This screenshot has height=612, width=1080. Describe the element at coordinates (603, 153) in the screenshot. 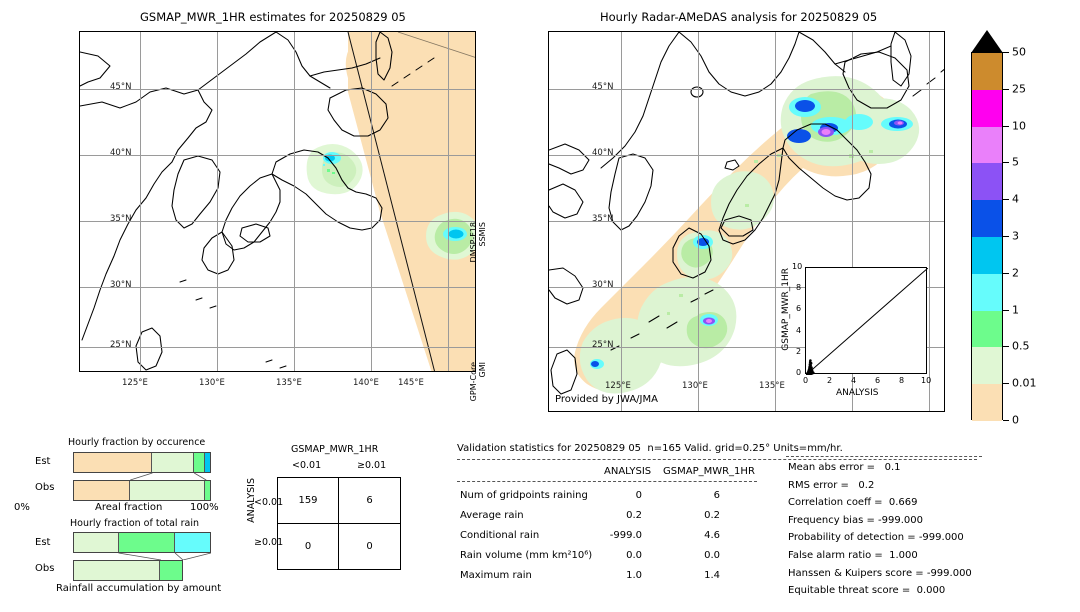

I see `right-lat-label-40N: 40°N` at that location.